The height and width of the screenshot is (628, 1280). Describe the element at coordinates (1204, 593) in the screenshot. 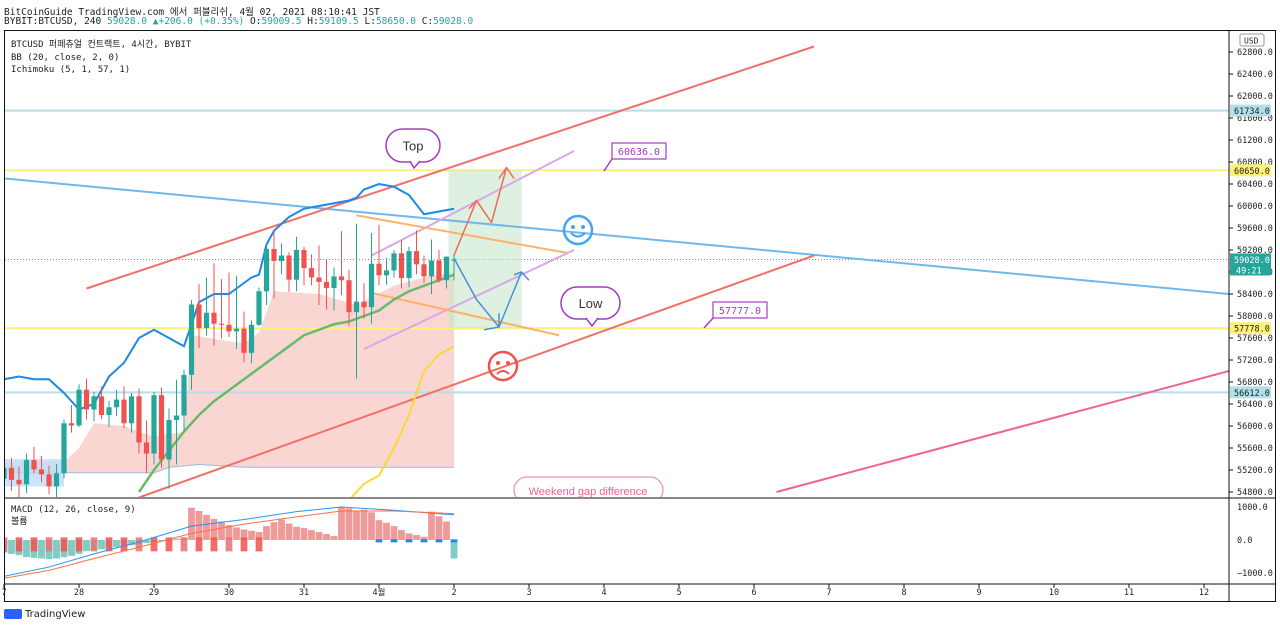

I see `x-tick-label: 12` at that location.